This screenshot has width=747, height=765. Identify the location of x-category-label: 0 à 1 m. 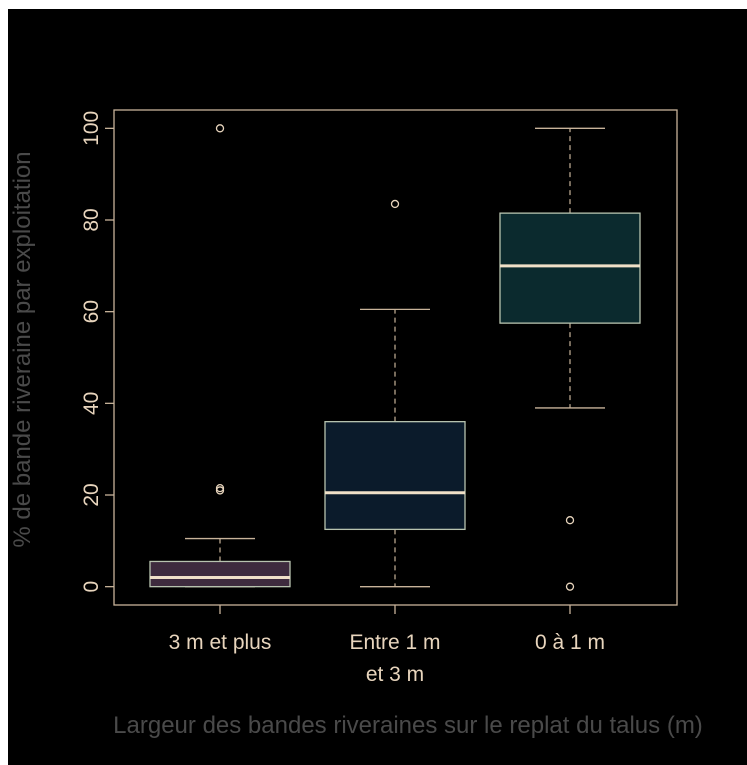
(570, 642).